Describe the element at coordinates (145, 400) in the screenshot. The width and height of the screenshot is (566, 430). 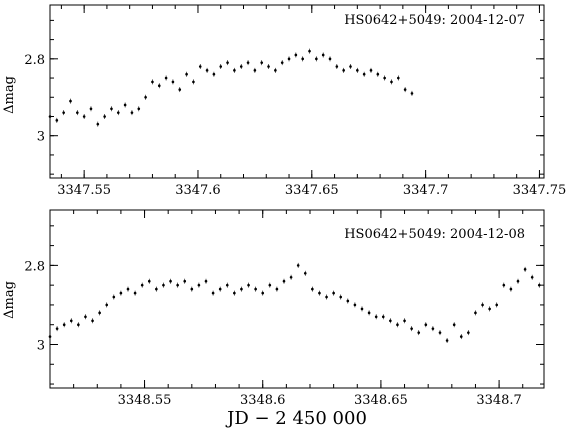
I see `x-tick-label: 3348.55` at that location.